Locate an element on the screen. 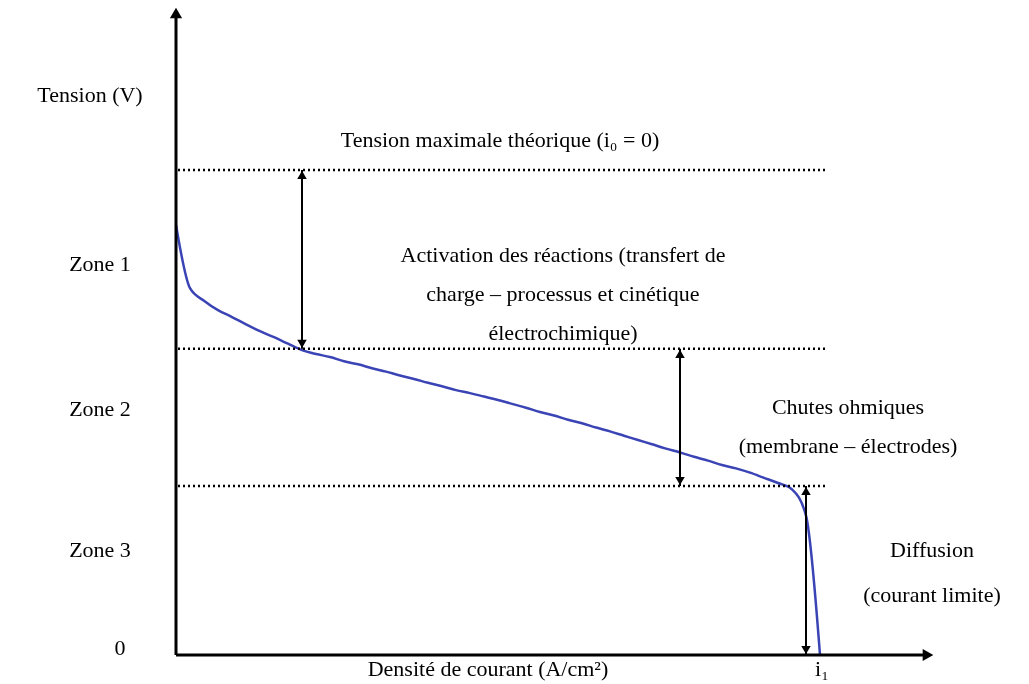 This screenshot has height=684, width=1029. annotation: Chutes ohmiques (membrane – électrodes) is located at coordinates (848, 426).